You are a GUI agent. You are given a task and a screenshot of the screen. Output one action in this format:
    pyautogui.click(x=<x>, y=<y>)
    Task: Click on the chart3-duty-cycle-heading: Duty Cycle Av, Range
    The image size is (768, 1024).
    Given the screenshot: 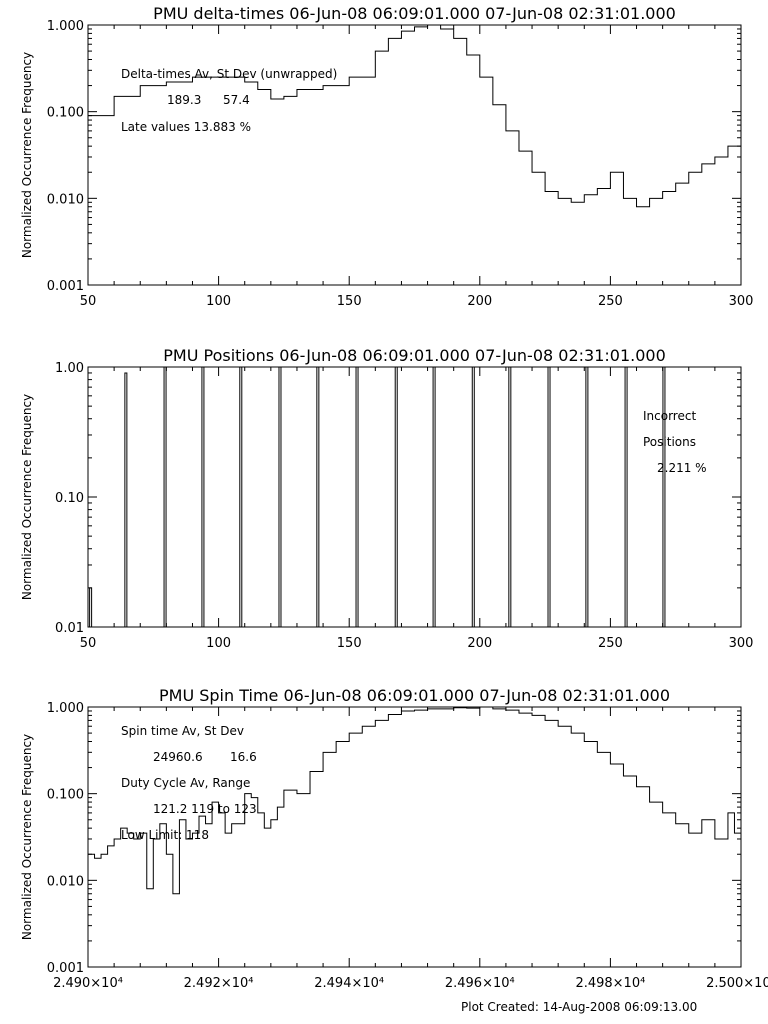 What is the action you would take?
    pyautogui.click(x=185, y=783)
    